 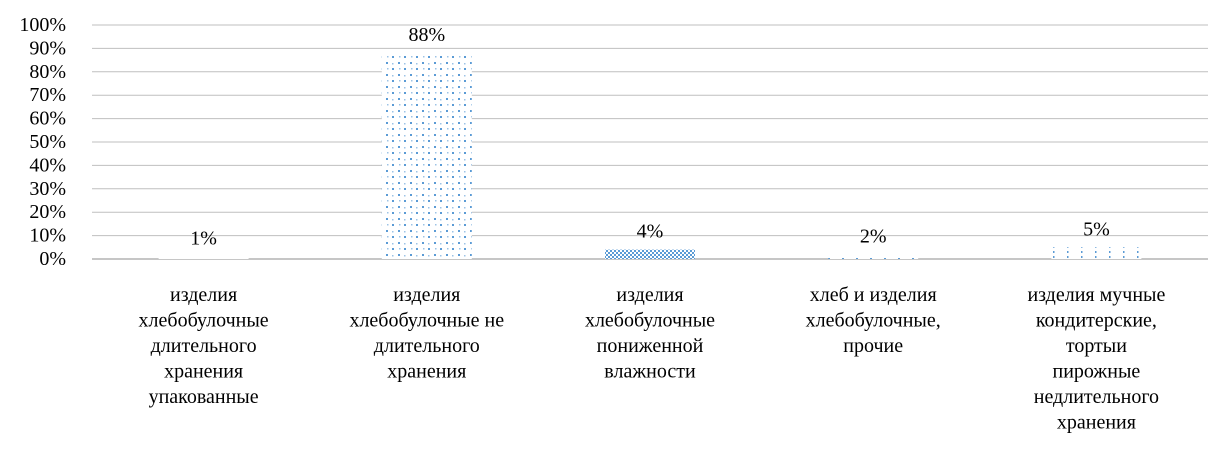 I want to click on y-tick-label: 0%, so click(x=52, y=259).